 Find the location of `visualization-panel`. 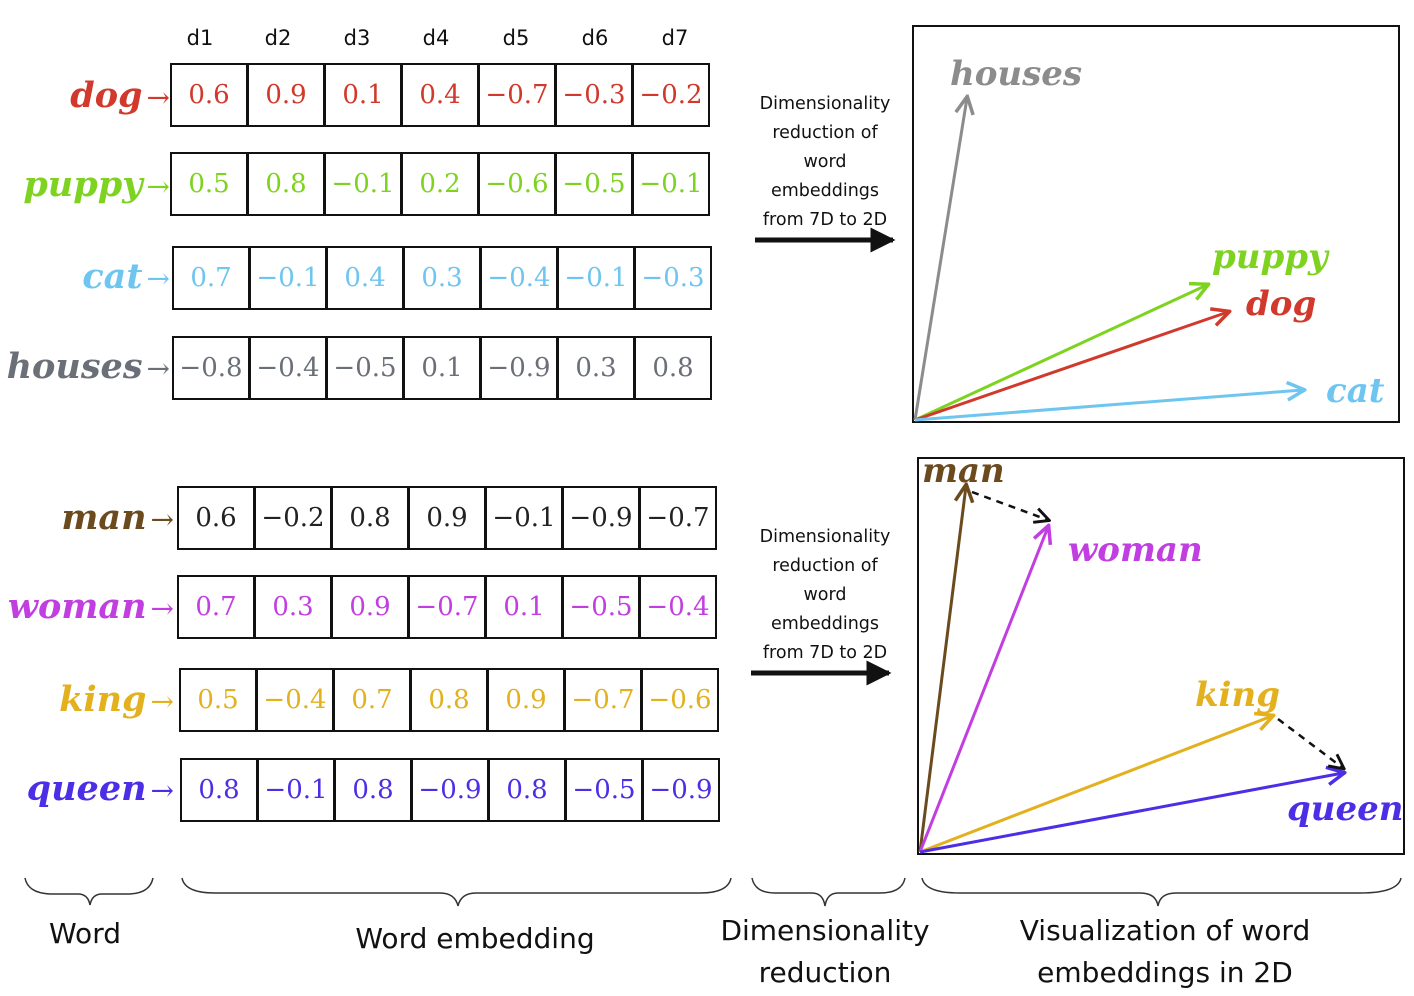

visualization-panel is located at coordinates (1156, 224).